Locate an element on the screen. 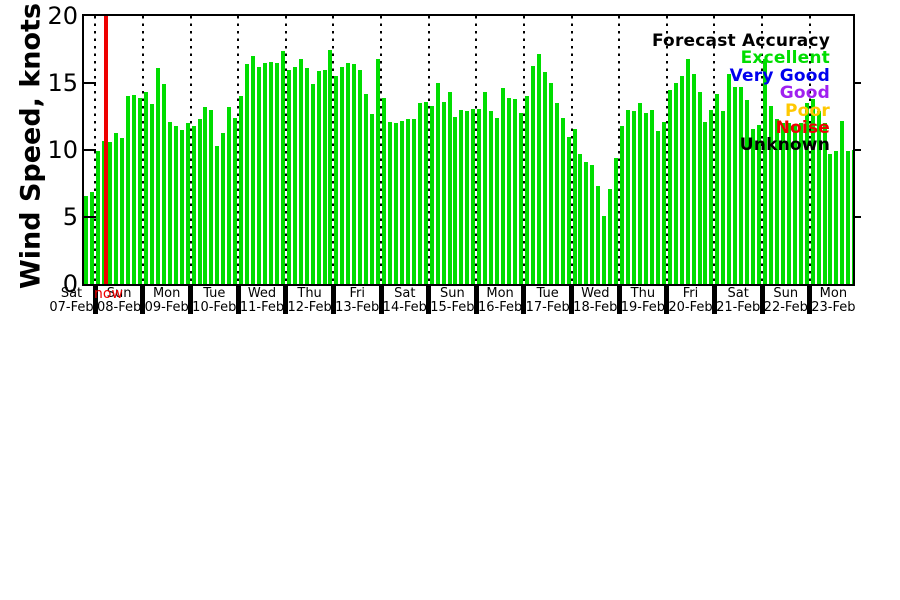 The image size is (900, 600). y-tick-mark is located at coordinates (90, 217).